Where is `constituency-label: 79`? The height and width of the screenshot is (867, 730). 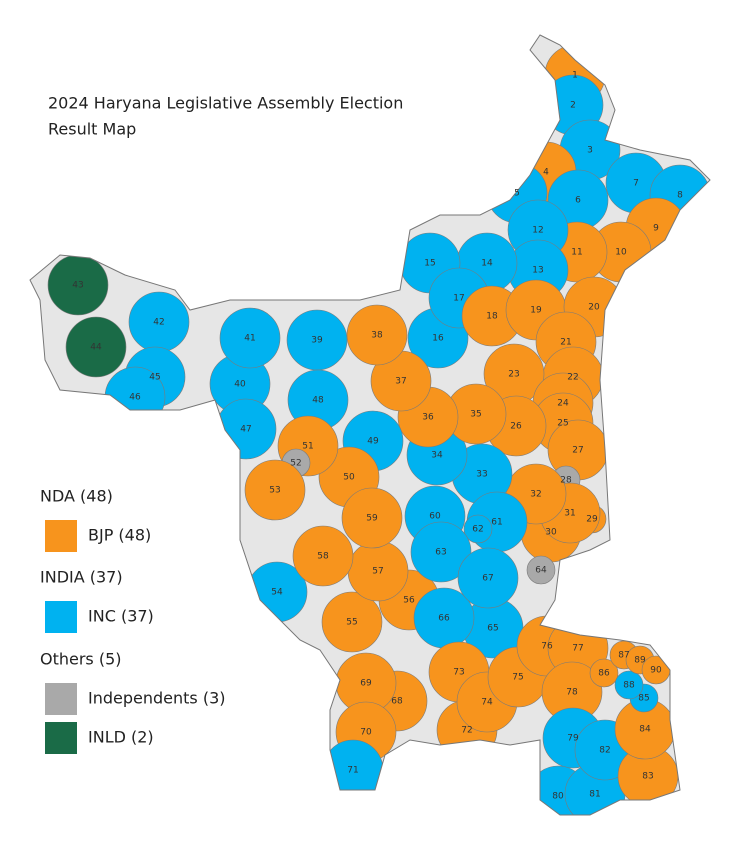 constituency-label: 79 is located at coordinates (573, 739).